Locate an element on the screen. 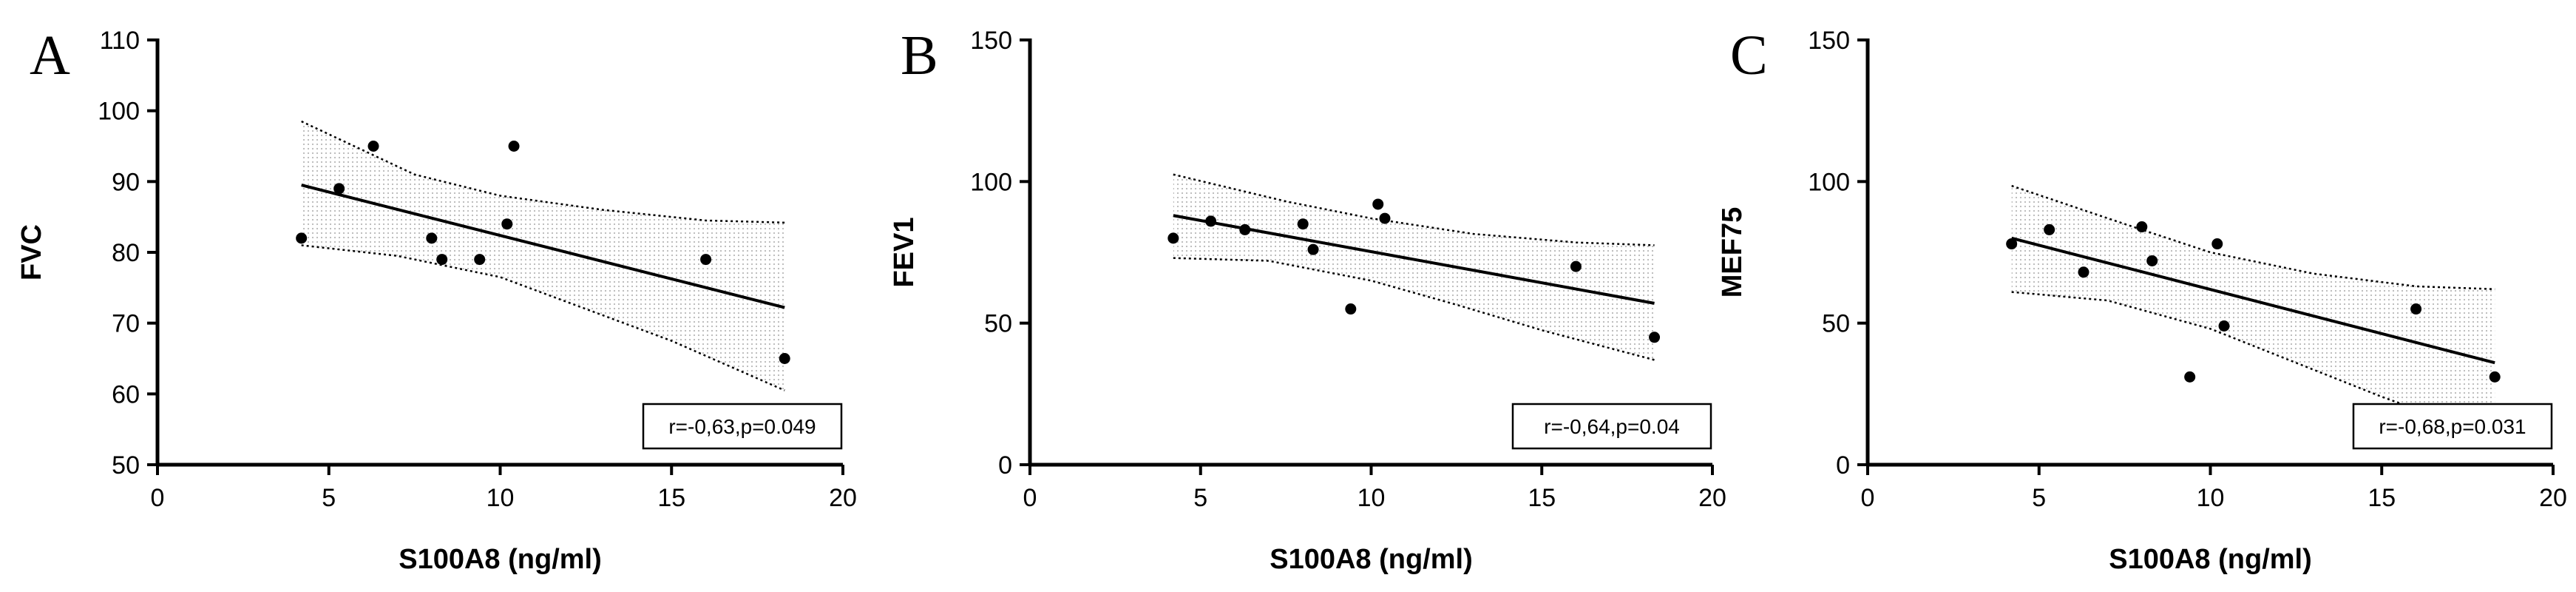 This screenshot has width=2576, height=592. stats-label: r=-0,68,p=0.031 is located at coordinates (2452, 426).